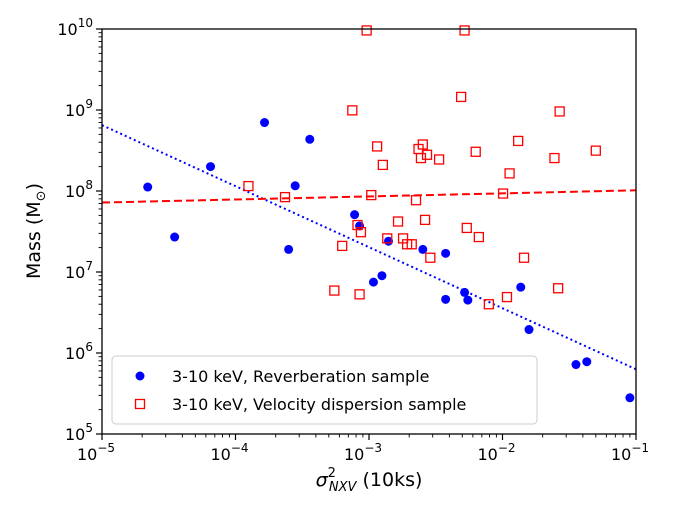 This screenshot has height=514, width=686. What do you see at coordinates (79, 270) in the screenshot?
I see `y-tick-label: 10⁷` at bounding box center [79, 270].